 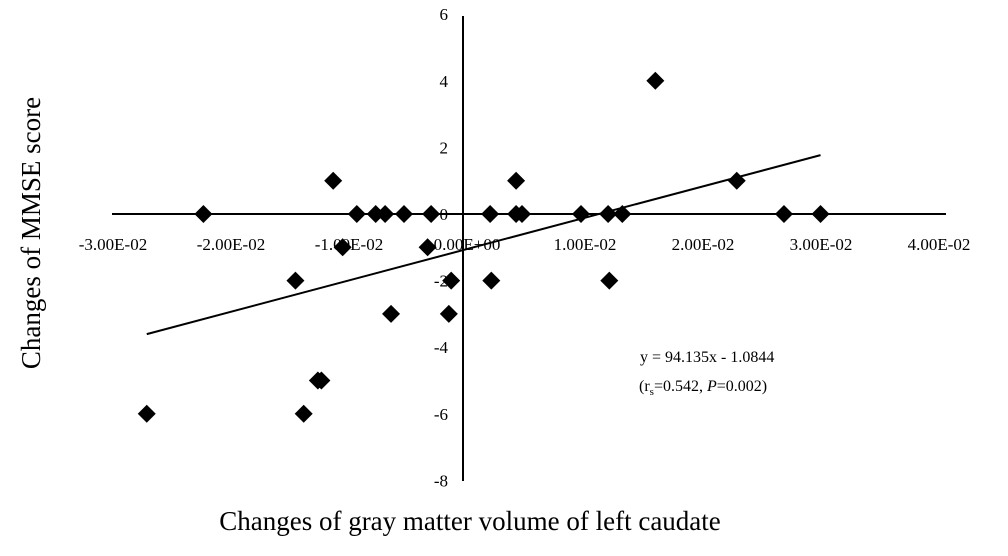 What do you see at coordinates (31, 233) in the screenshot?
I see `y-axis-title: Changes of MMSE score` at bounding box center [31, 233].